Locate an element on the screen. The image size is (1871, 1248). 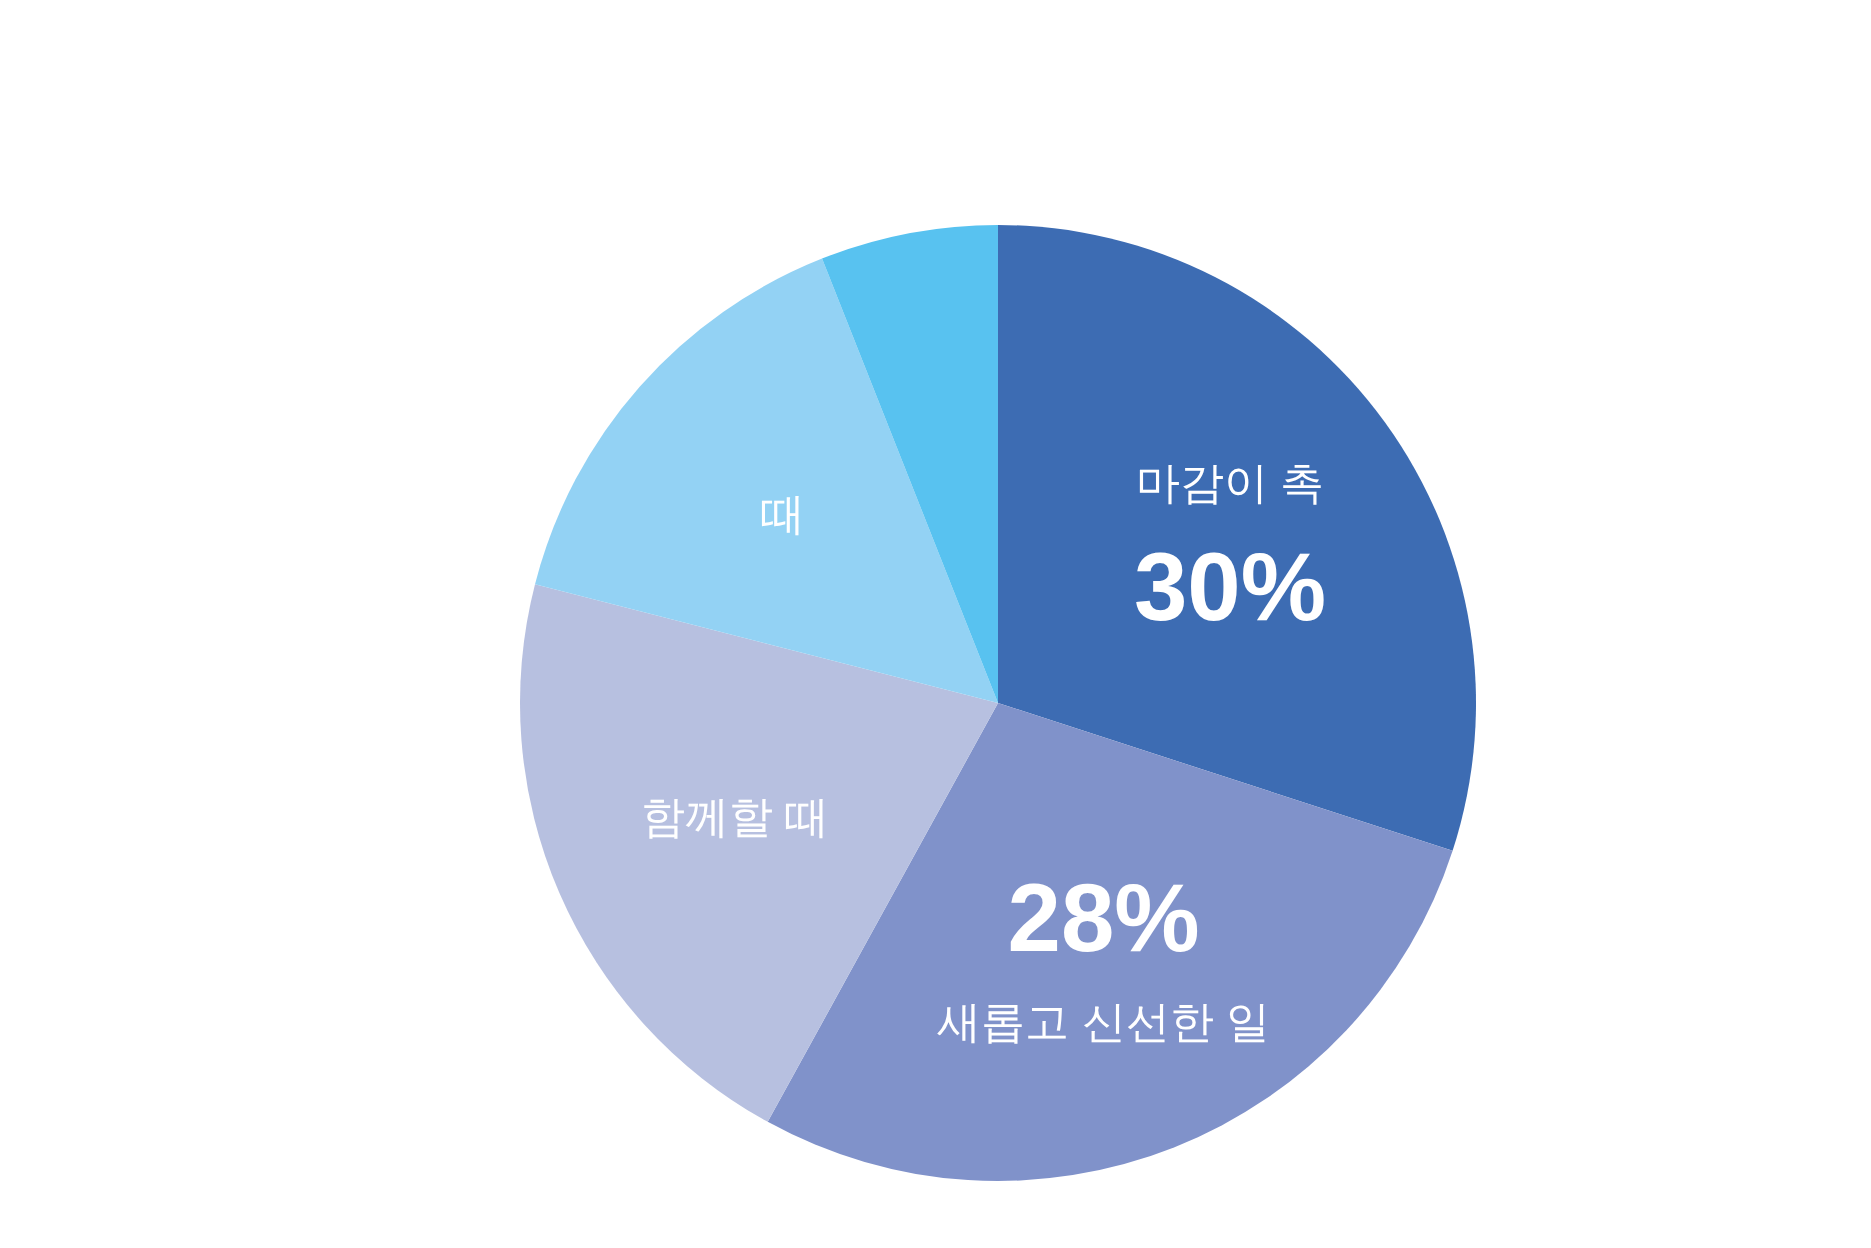
data-label: 30% is located at coordinates (1230, 586).